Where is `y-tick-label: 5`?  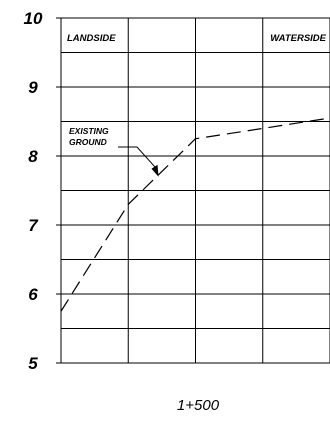 y-tick-label: 5 is located at coordinates (33, 363).